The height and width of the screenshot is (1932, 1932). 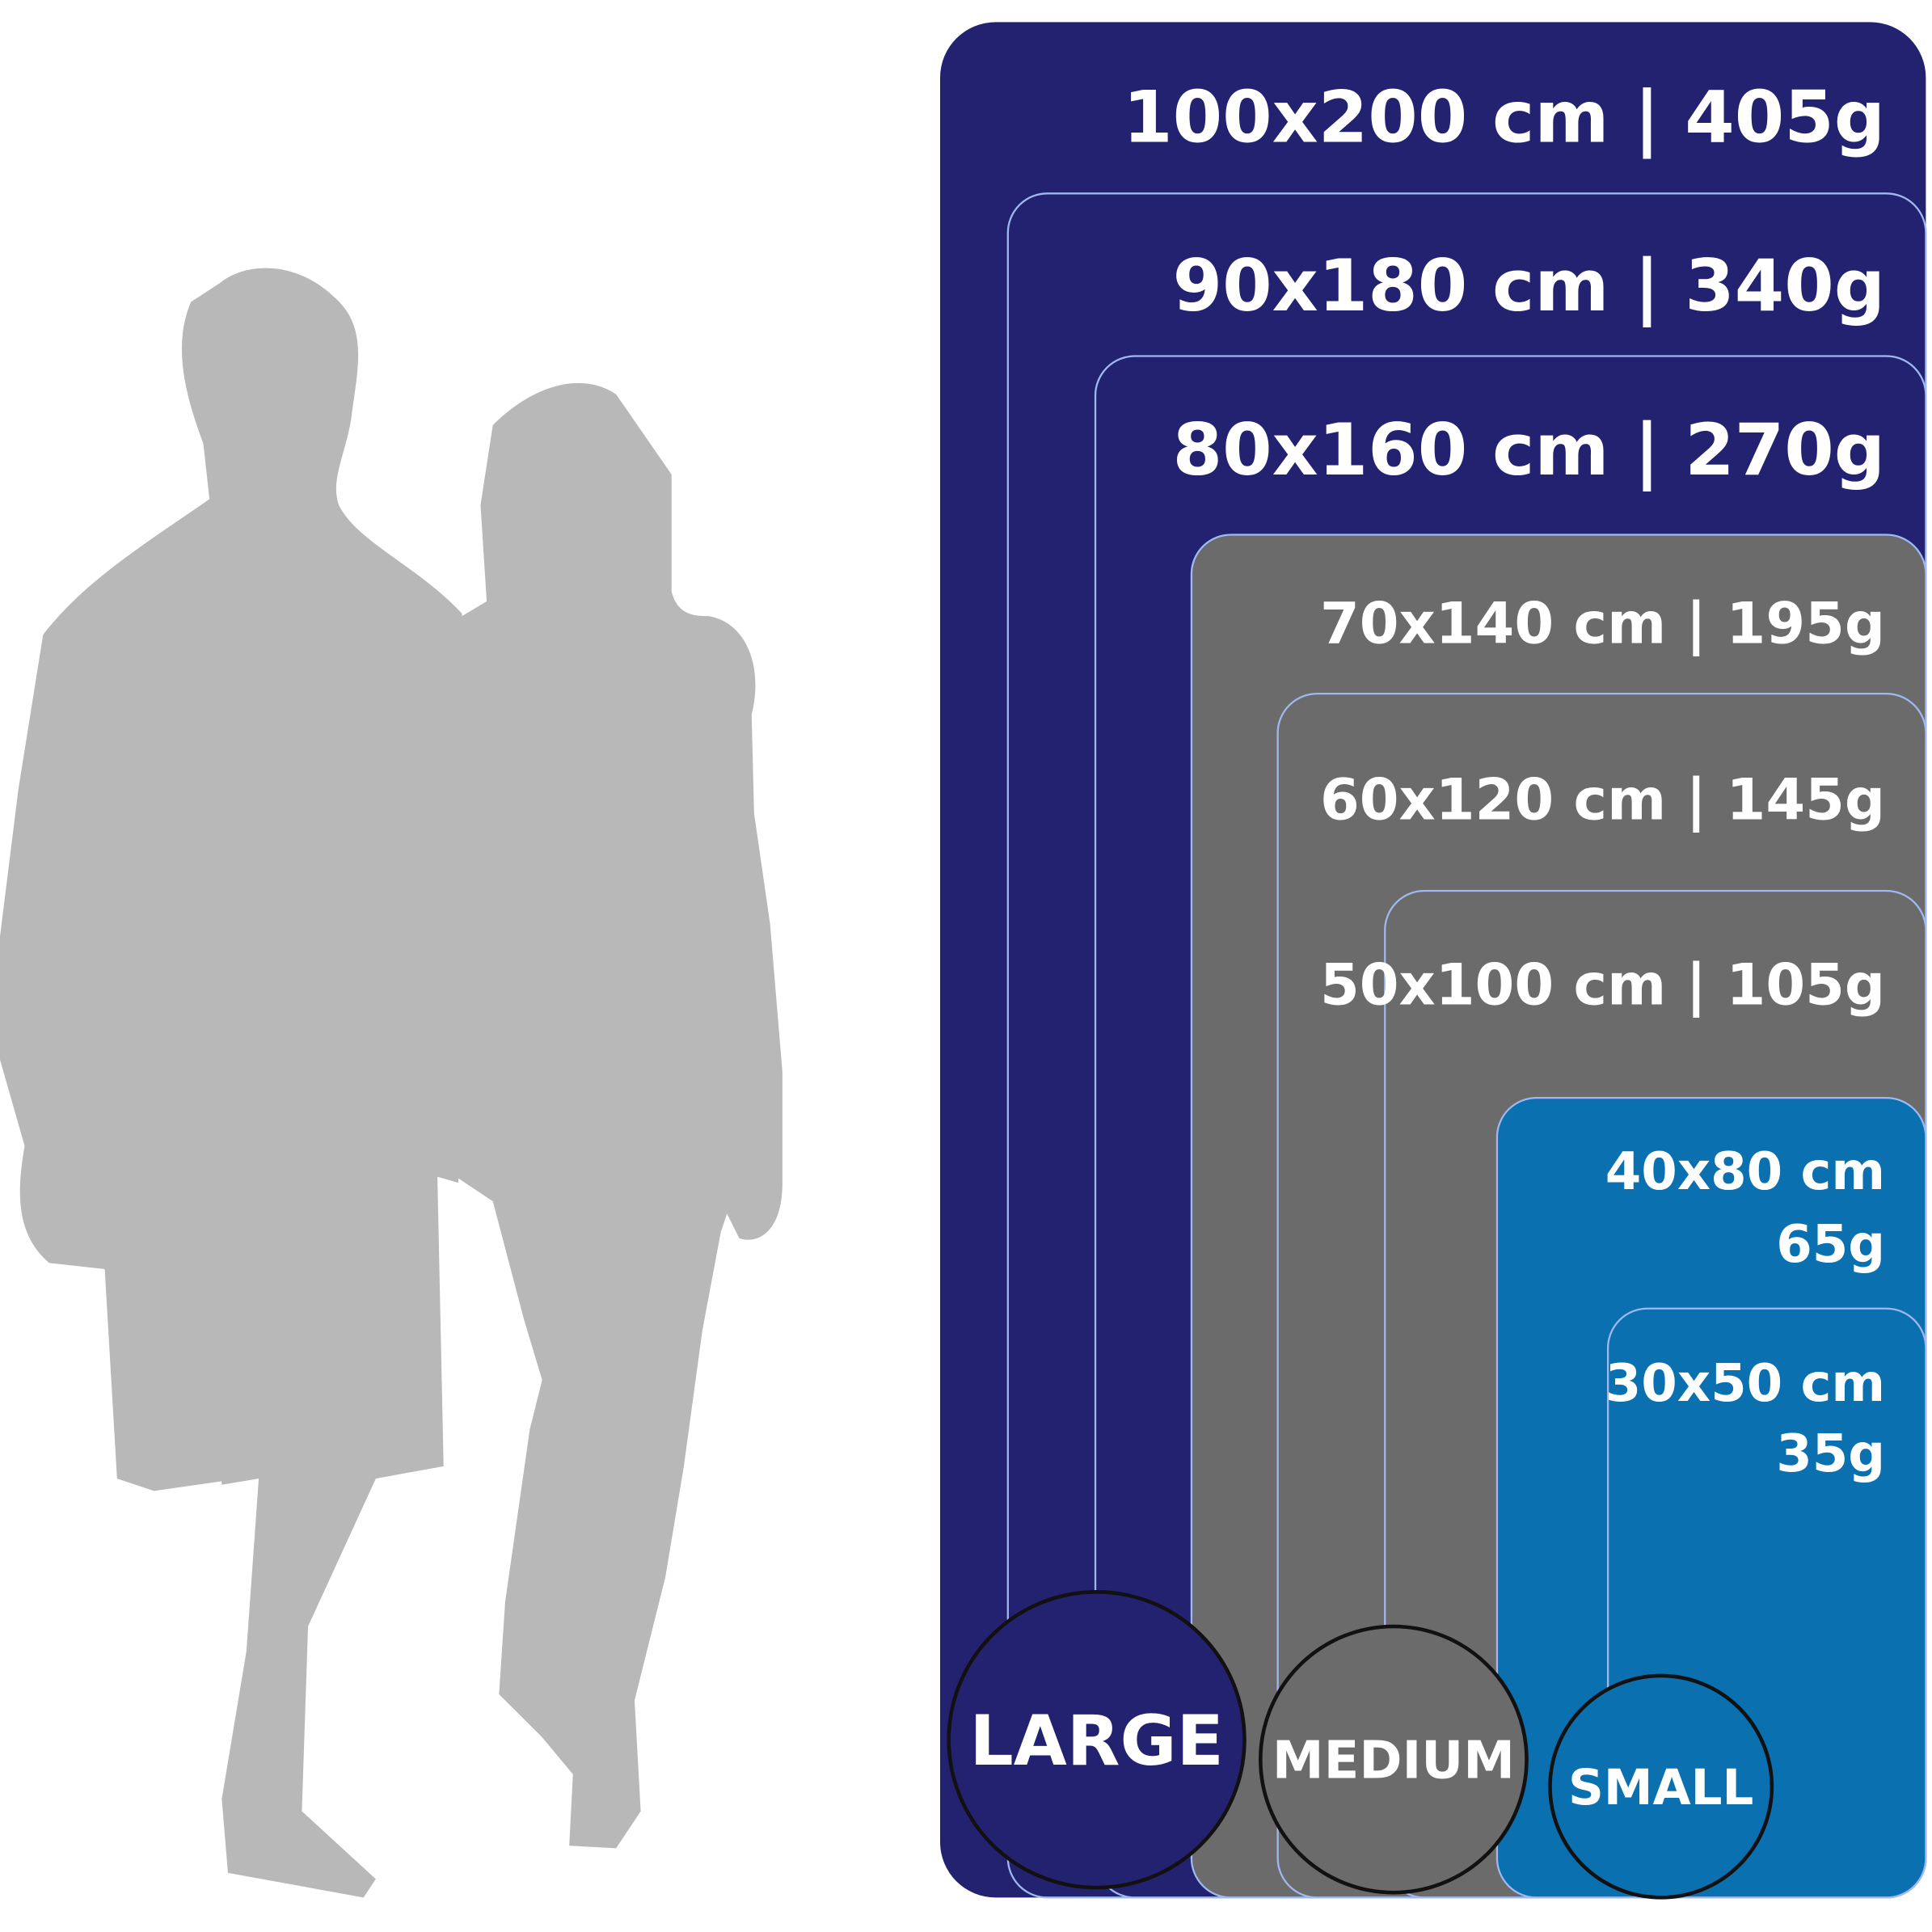 I want to click on woman-silhouette, so click(x=610, y=1115).